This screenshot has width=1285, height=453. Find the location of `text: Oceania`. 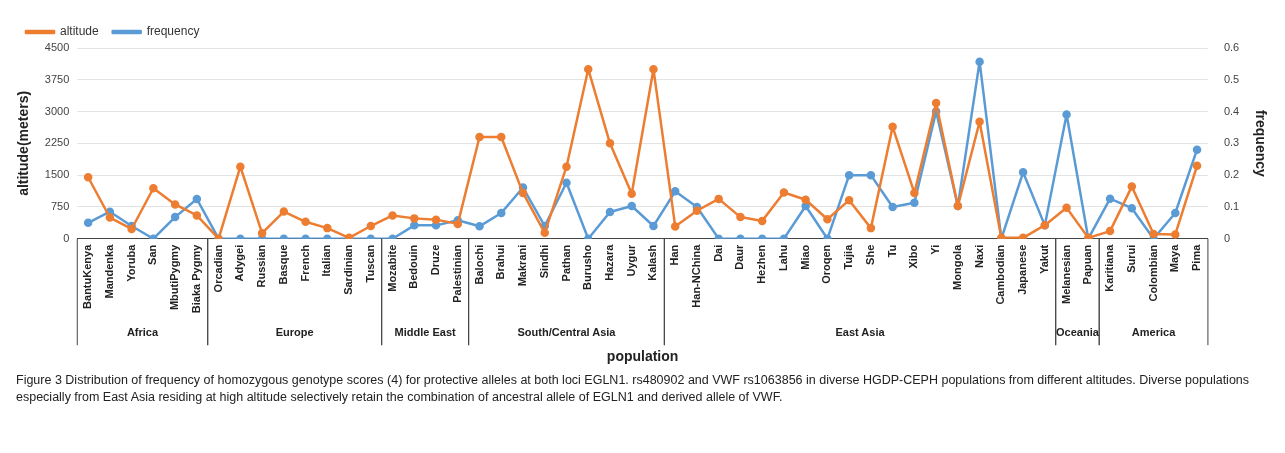

text: Oceania is located at coordinates (1078, 332).